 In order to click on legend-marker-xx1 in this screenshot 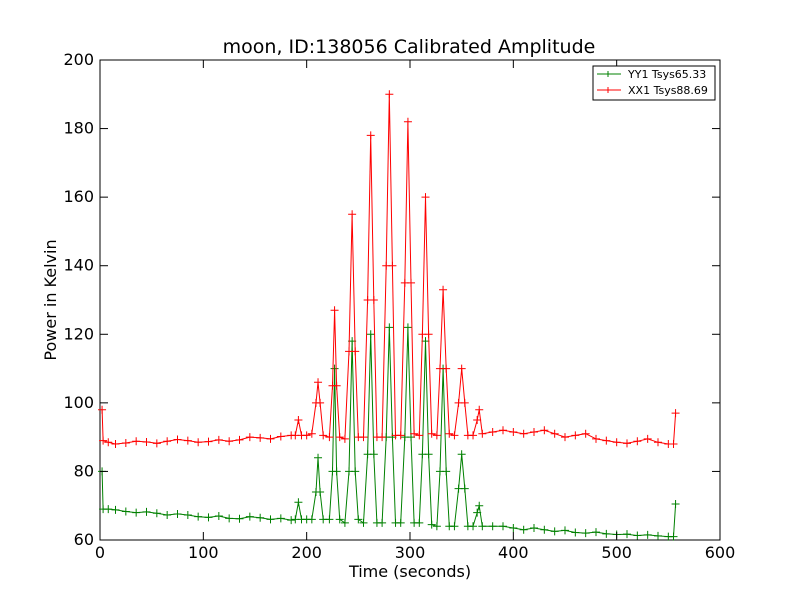, I will do `click(608, 90)`.